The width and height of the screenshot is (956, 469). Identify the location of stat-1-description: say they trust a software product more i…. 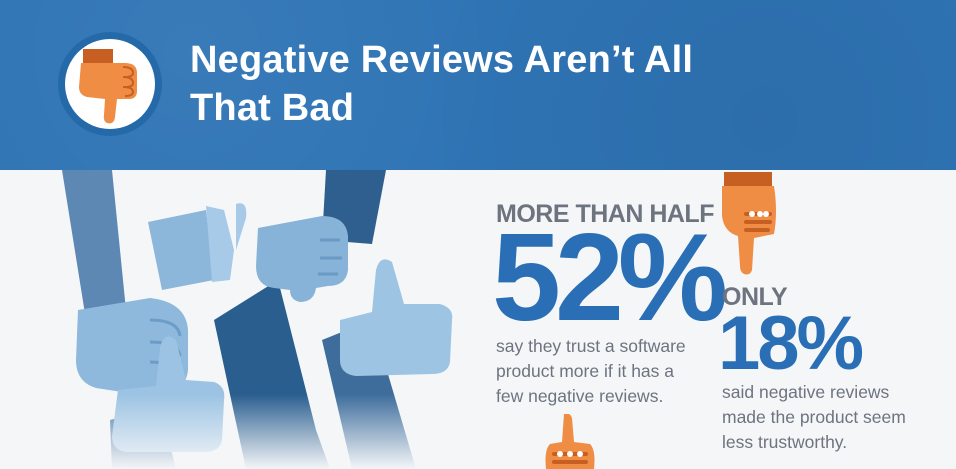
(603, 371).